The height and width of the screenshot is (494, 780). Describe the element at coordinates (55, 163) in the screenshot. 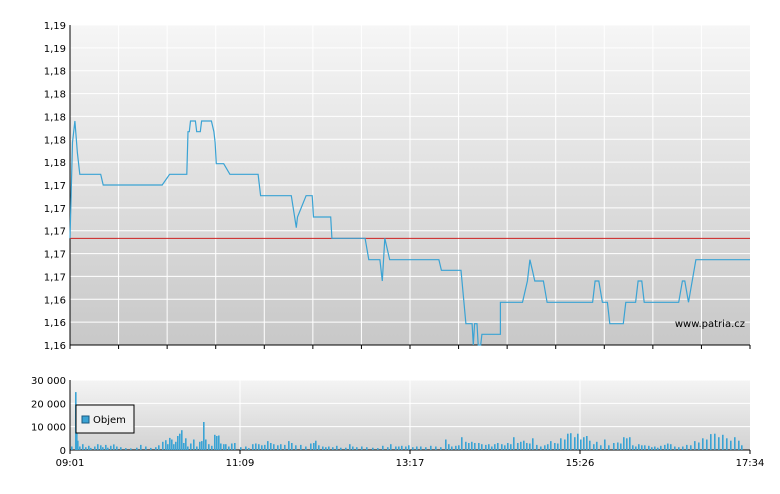

I see `price-y-tick-label: 1,18` at that location.